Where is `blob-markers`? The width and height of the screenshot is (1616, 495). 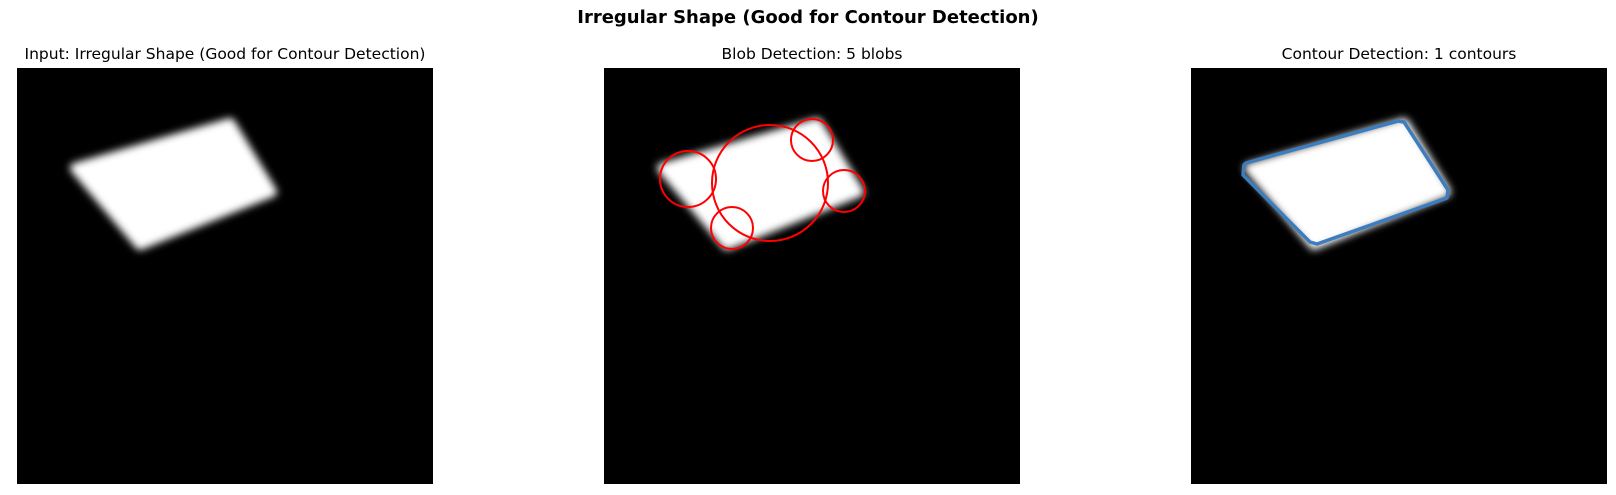 blob-markers is located at coordinates (762, 184).